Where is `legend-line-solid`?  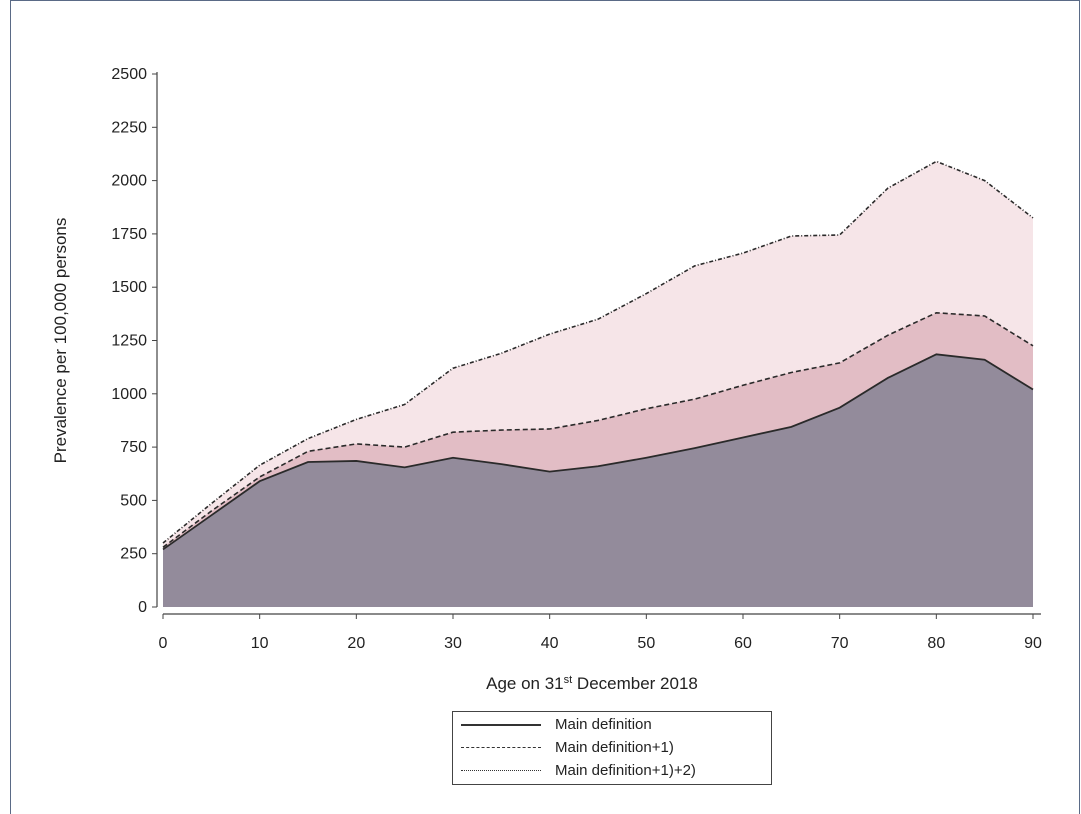
legend-line-solid is located at coordinates (501, 725).